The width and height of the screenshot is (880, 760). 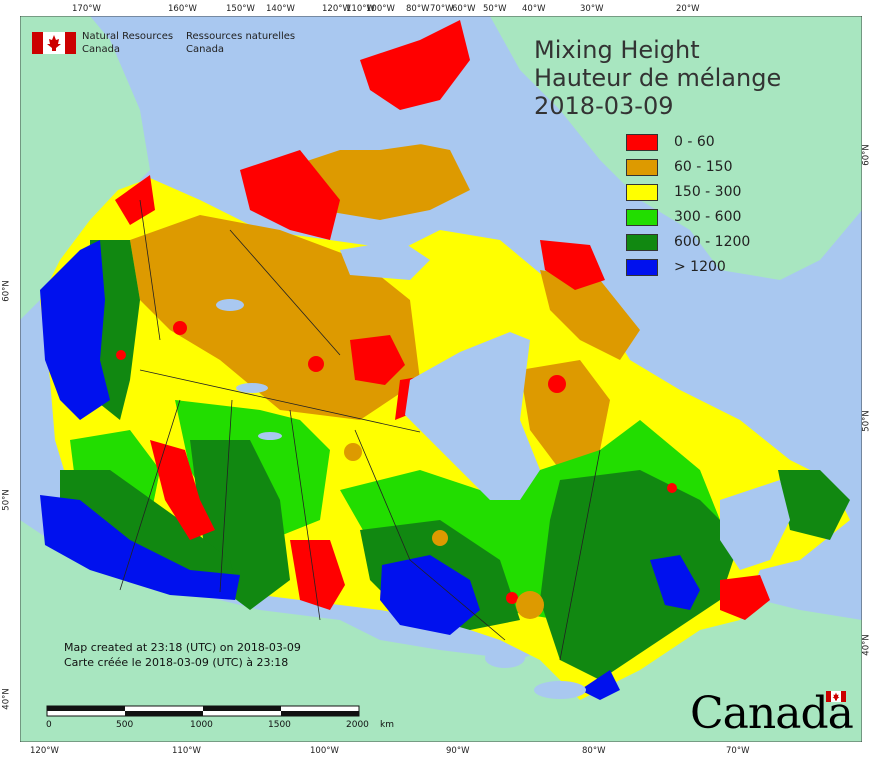 I want to click on lon-label: 60°W, so click(x=464, y=9).